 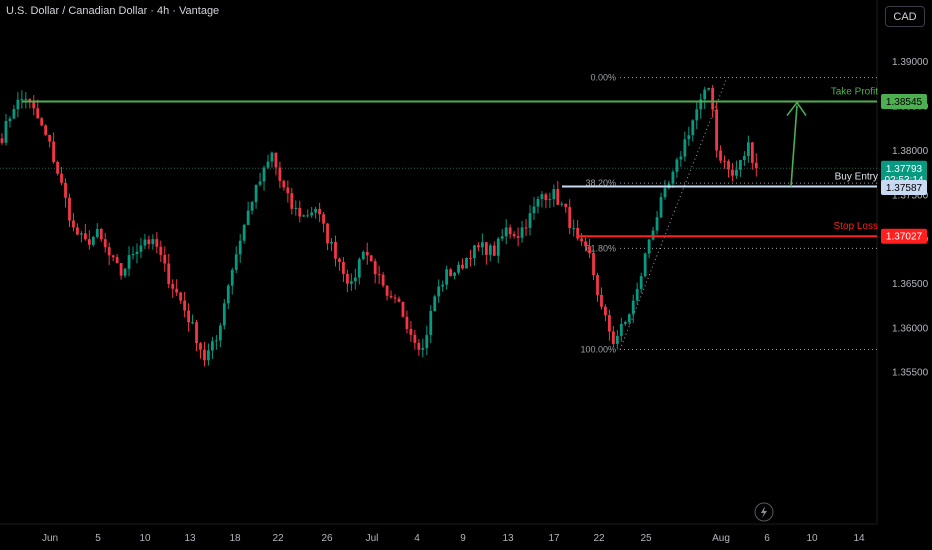 I want to click on take-profit-price-badge-text: 1.38545, so click(x=904, y=102).